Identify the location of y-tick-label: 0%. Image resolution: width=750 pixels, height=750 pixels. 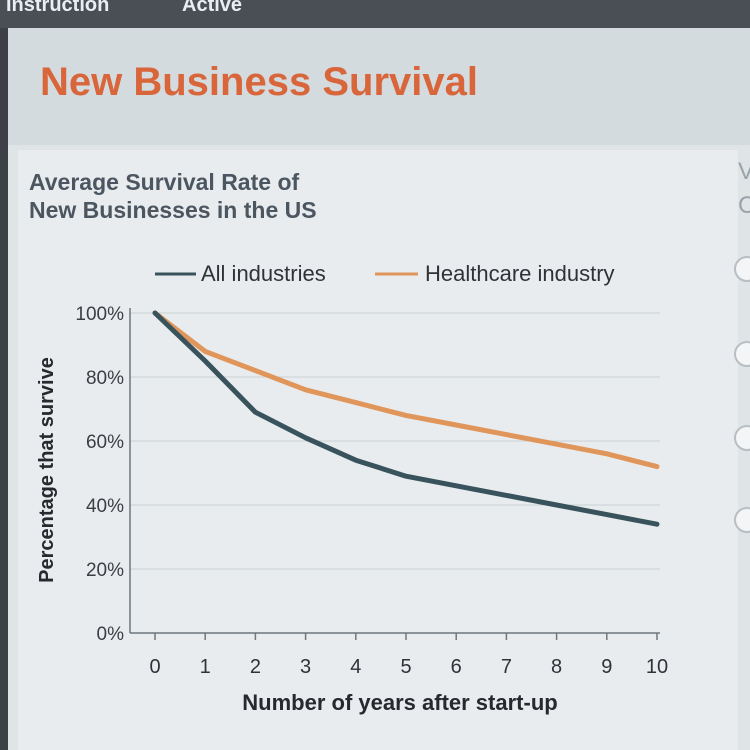
(111, 634).